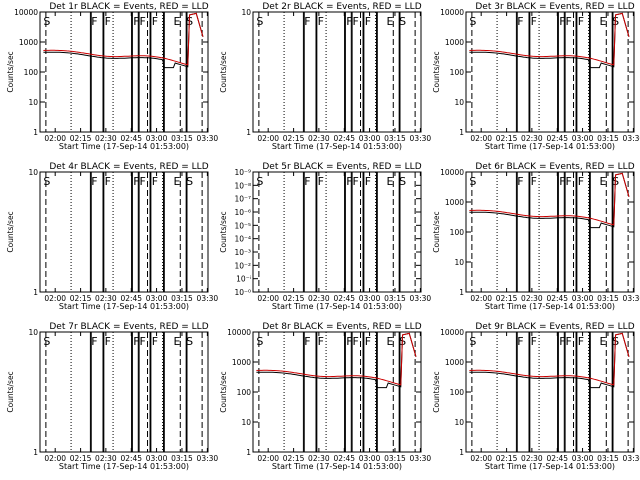 The width and height of the screenshot is (640, 480). What do you see at coordinates (128, 327) in the screenshot?
I see `panel-title: Det 7r BLACK = Events, RED = LLD` at bounding box center [128, 327].